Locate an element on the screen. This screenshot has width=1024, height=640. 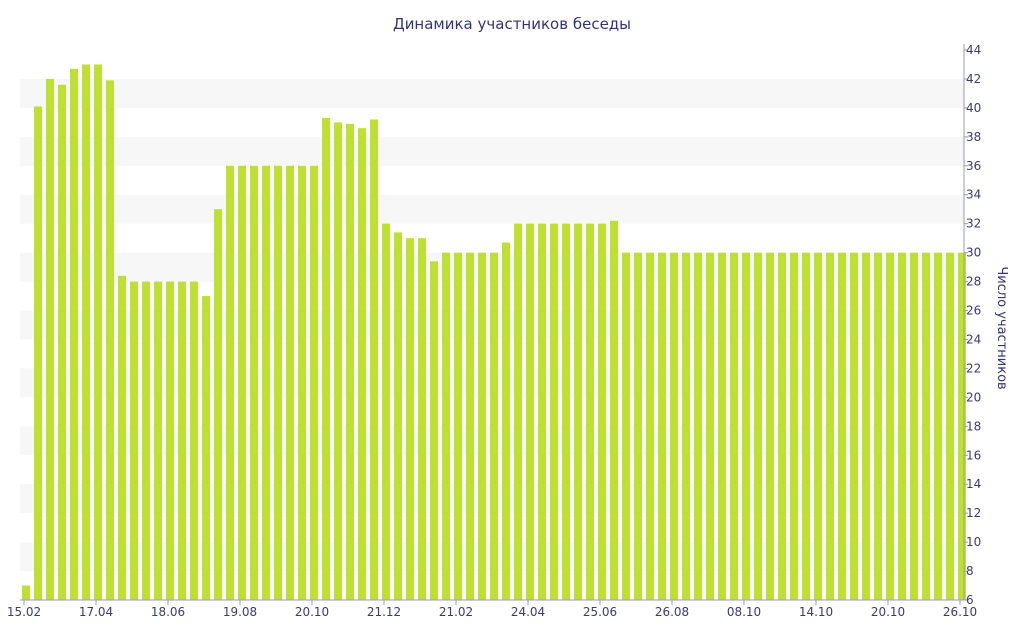
x-tick-label: 15.02 is located at coordinates (24, 612).